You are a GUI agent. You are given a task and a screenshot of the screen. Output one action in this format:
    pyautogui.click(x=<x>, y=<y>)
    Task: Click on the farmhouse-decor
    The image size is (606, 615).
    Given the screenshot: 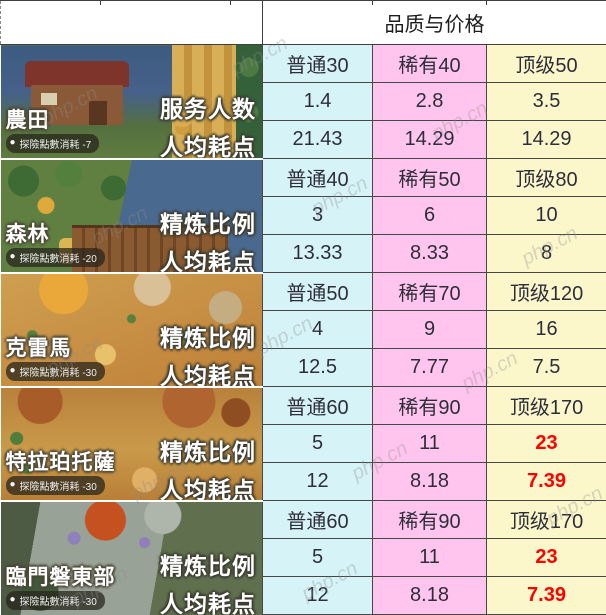 What is the action you would take?
    pyautogui.click(x=76, y=105)
    